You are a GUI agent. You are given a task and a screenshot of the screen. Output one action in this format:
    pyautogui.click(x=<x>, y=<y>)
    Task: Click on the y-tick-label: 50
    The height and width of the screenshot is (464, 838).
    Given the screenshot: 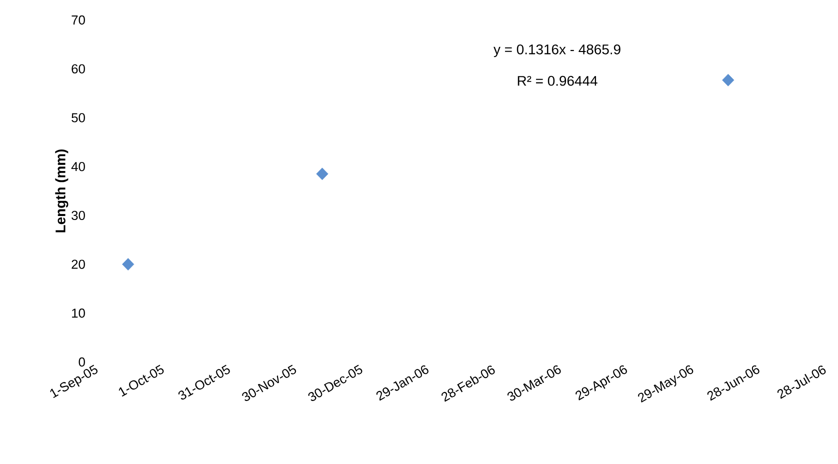 What is the action you would take?
    pyautogui.click(x=78, y=117)
    